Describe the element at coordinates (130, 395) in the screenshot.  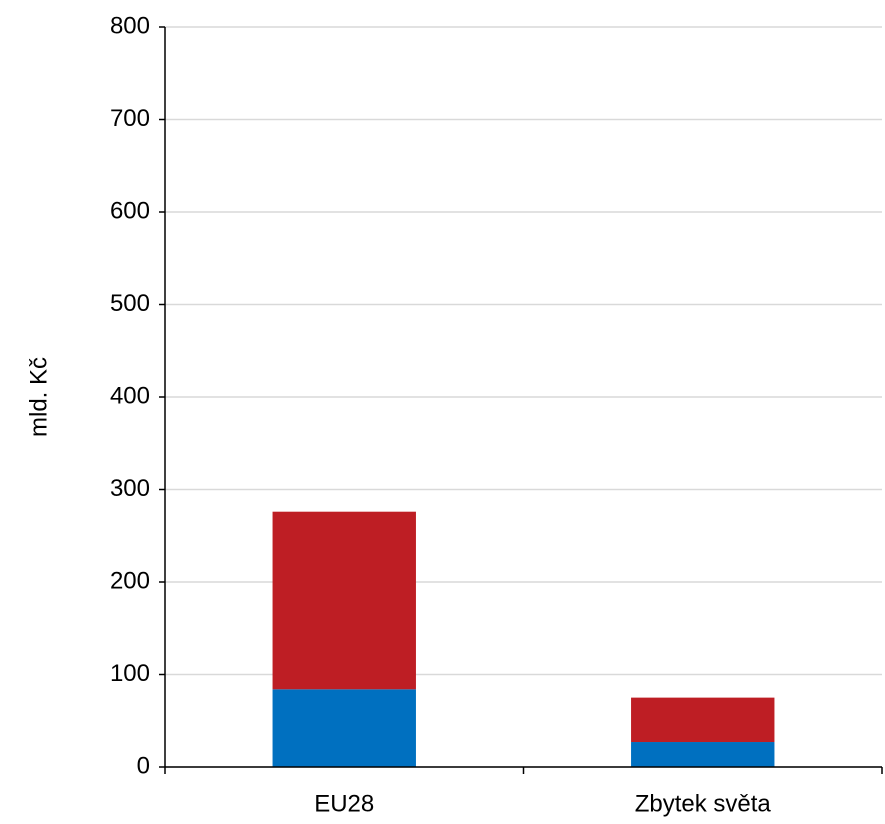
I see `y-tick-label: 400` at that location.